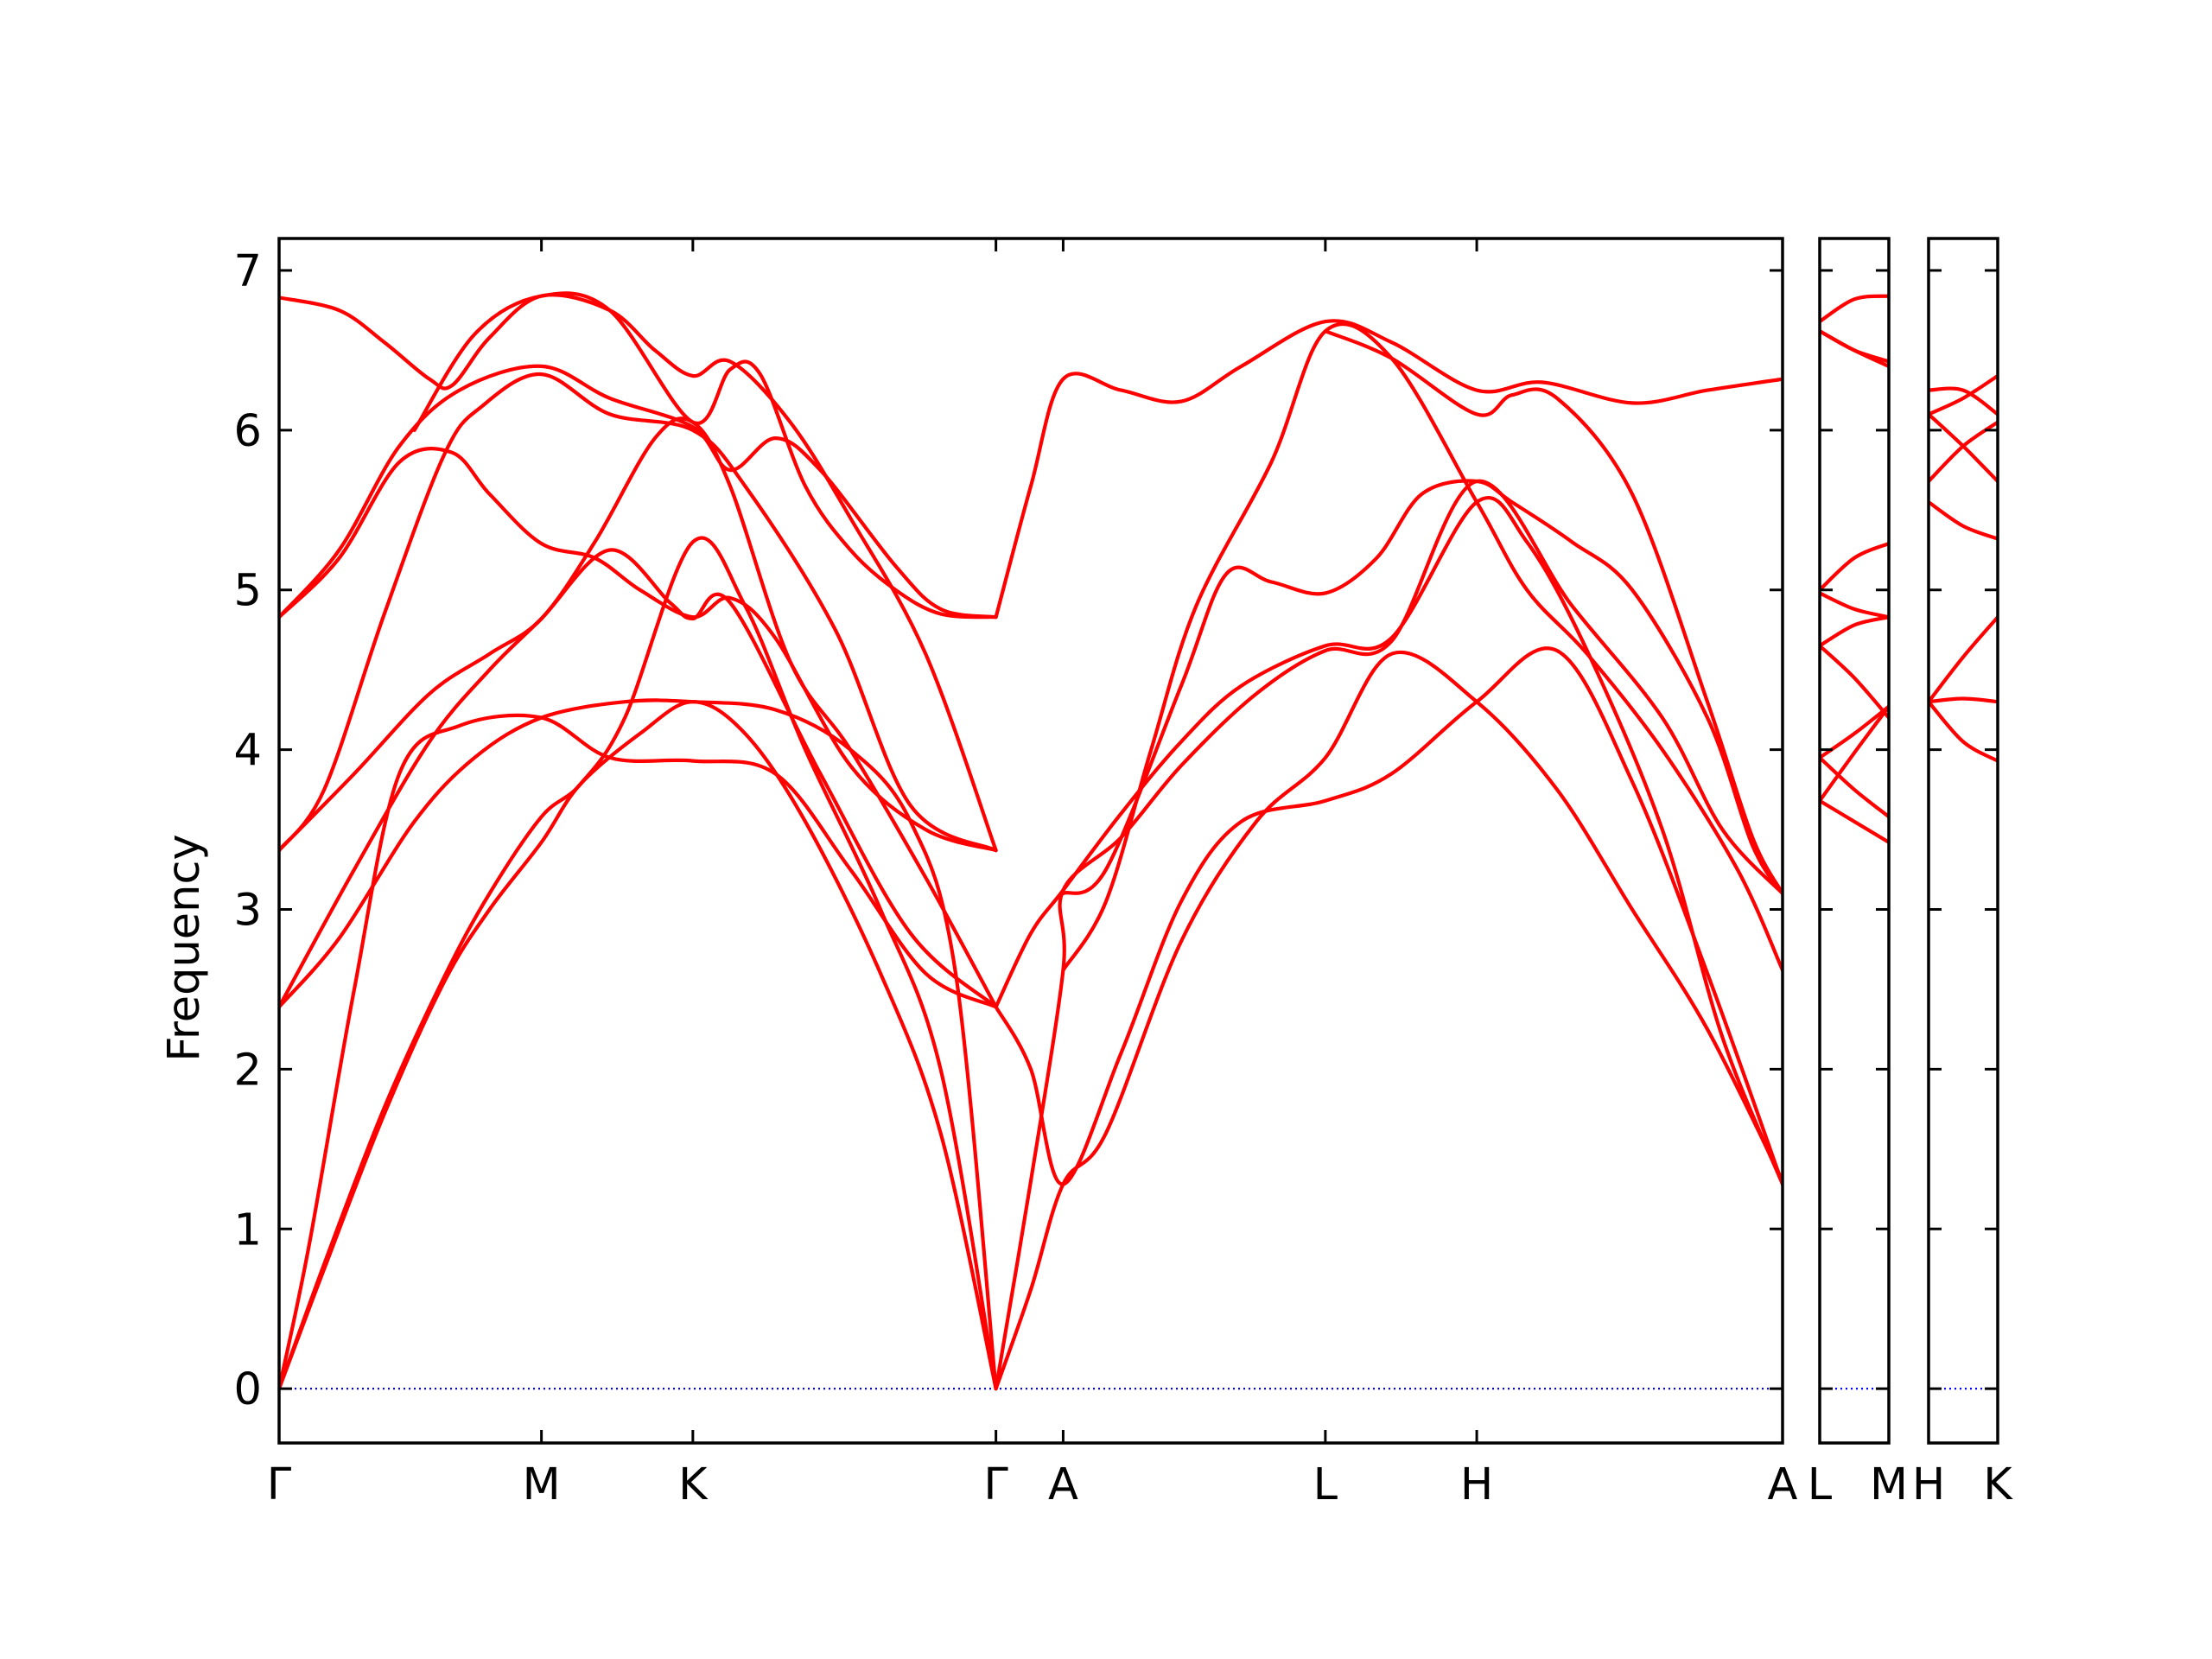 Image resolution: width=2212 pixels, height=1659 pixels. Describe the element at coordinates (248, 431) in the screenshot. I see `y-tick-label: 6` at that location.